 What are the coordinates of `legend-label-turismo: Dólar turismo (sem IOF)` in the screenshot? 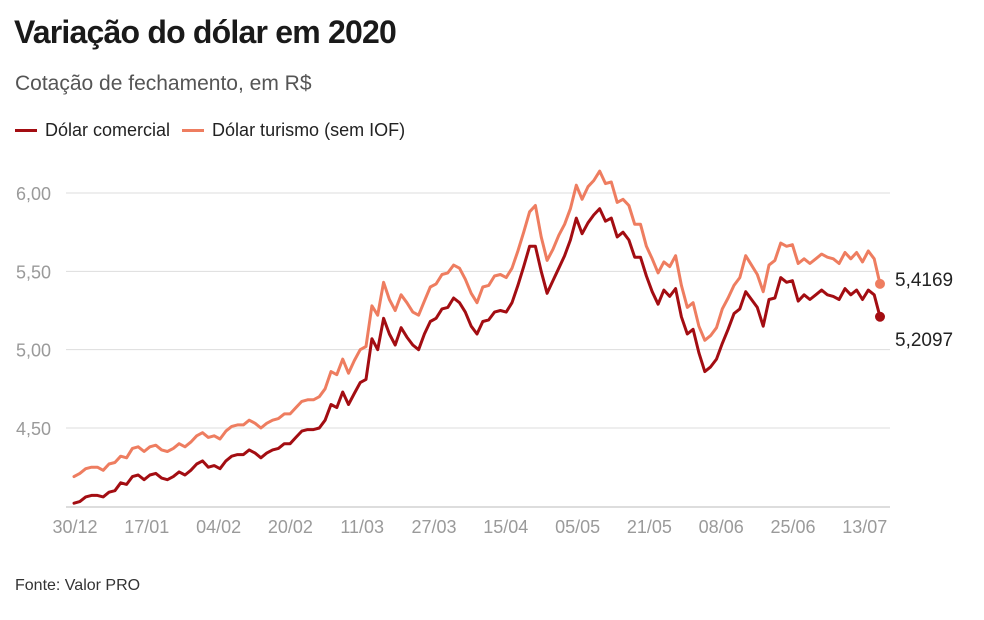 It's located at (309, 130).